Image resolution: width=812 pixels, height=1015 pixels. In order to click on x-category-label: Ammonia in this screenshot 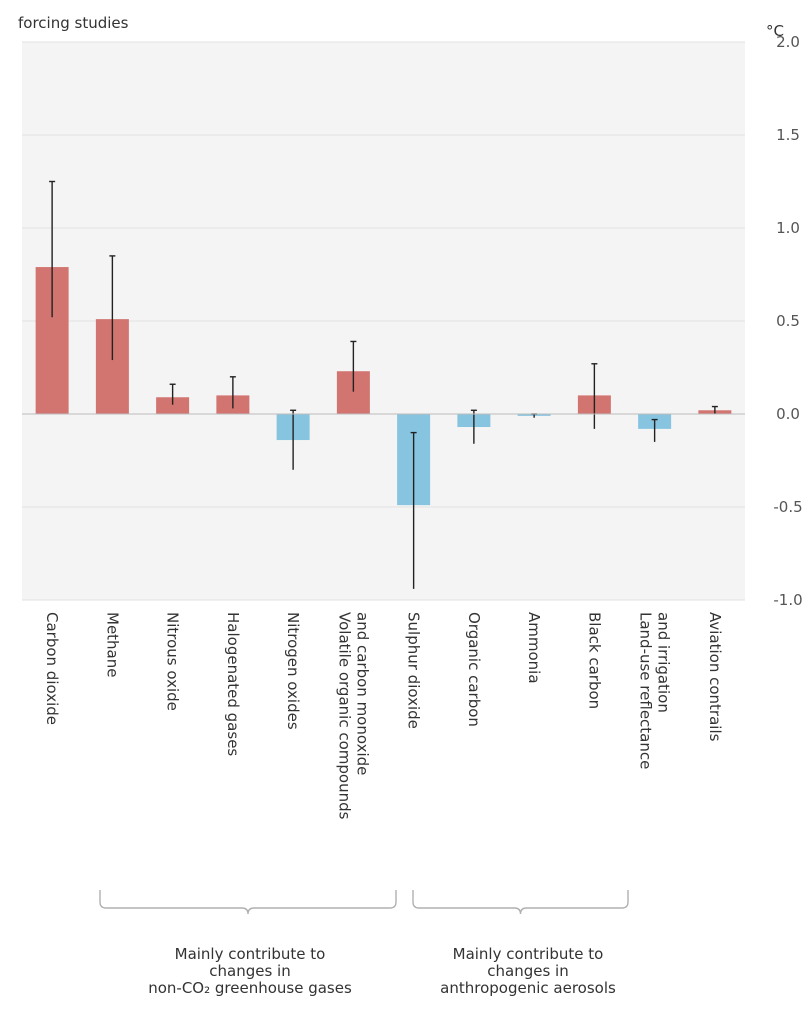, I will do `click(534, 648)`.